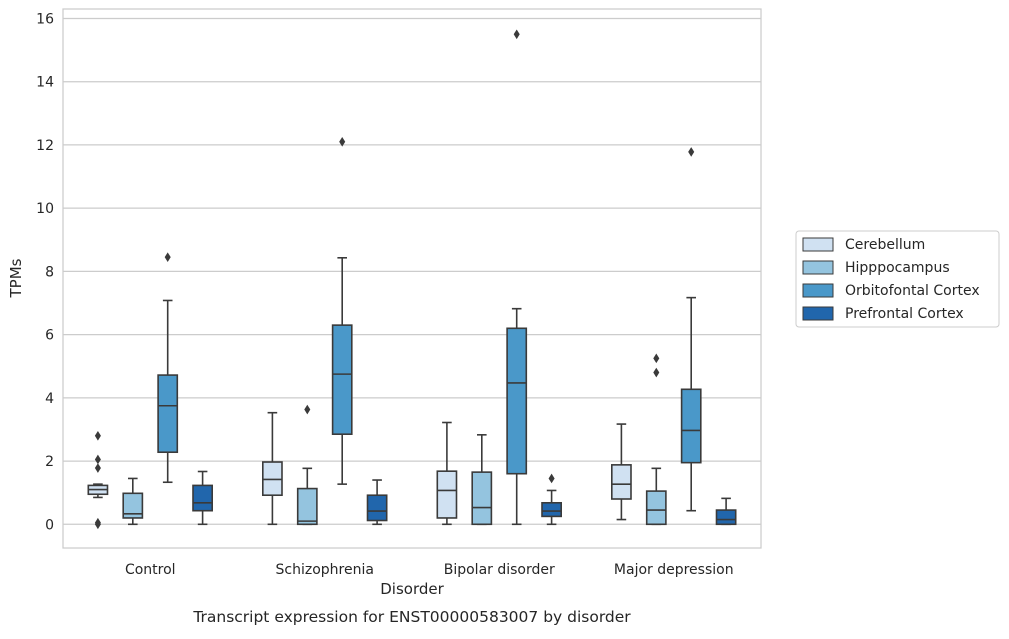 This screenshot has height=639, width=1009. Describe the element at coordinates (45, 209) in the screenshot. I see `y-tick-label: 10` at that location.